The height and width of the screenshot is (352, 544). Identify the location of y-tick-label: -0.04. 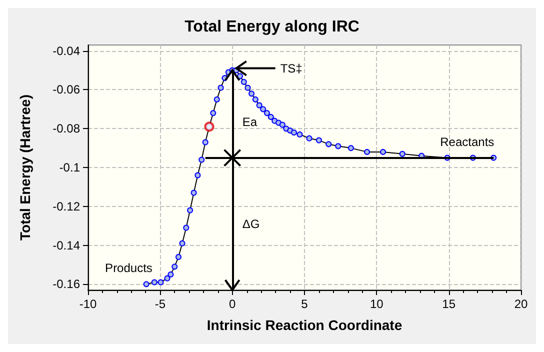
(66, 51).